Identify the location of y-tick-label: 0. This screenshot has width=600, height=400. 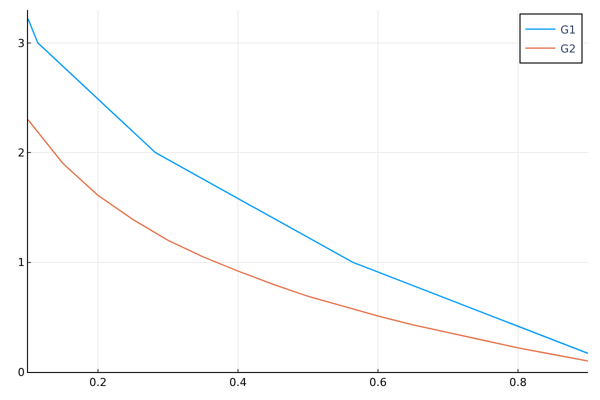
(21, 372).